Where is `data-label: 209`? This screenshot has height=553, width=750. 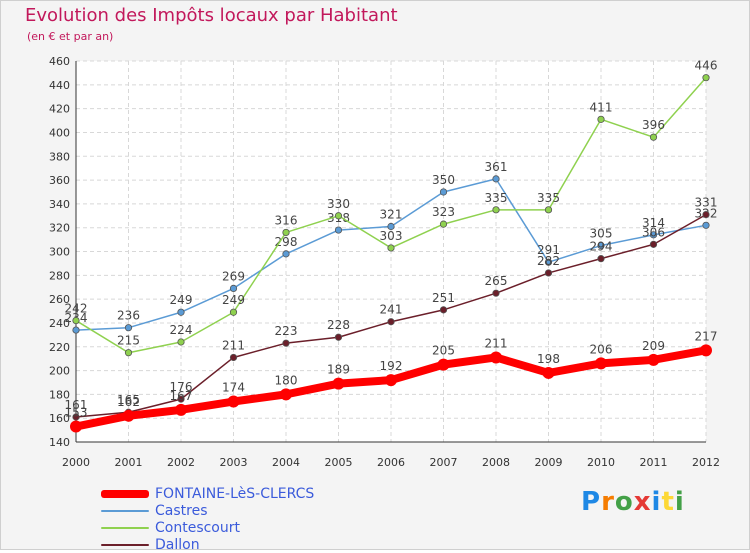 data-label: 209 is located at coordinates (653, 346).